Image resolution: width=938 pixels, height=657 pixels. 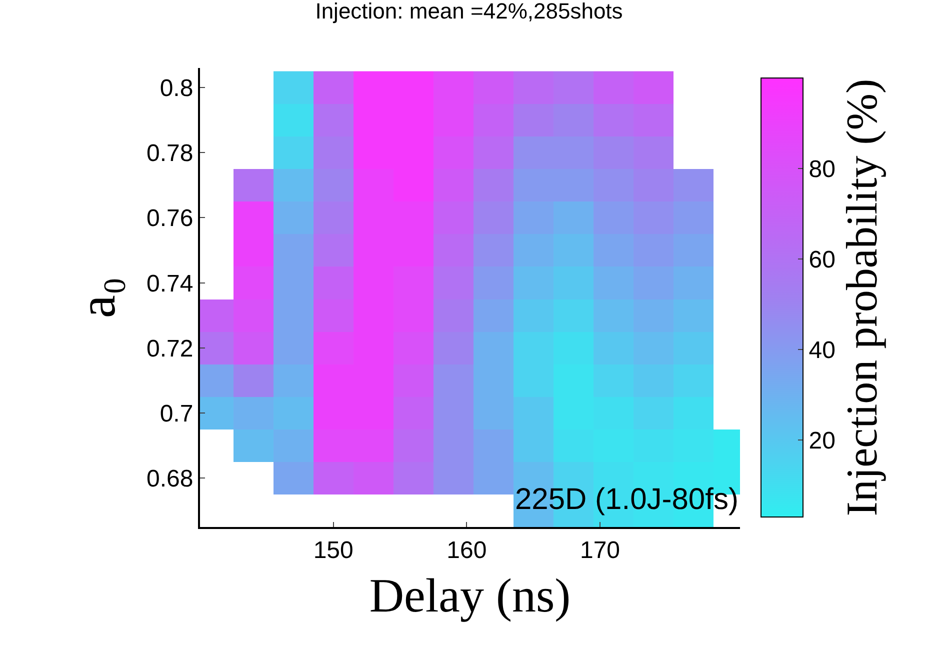 I want to click on y-tick-label: 0.7, so click(x=177, y=414).